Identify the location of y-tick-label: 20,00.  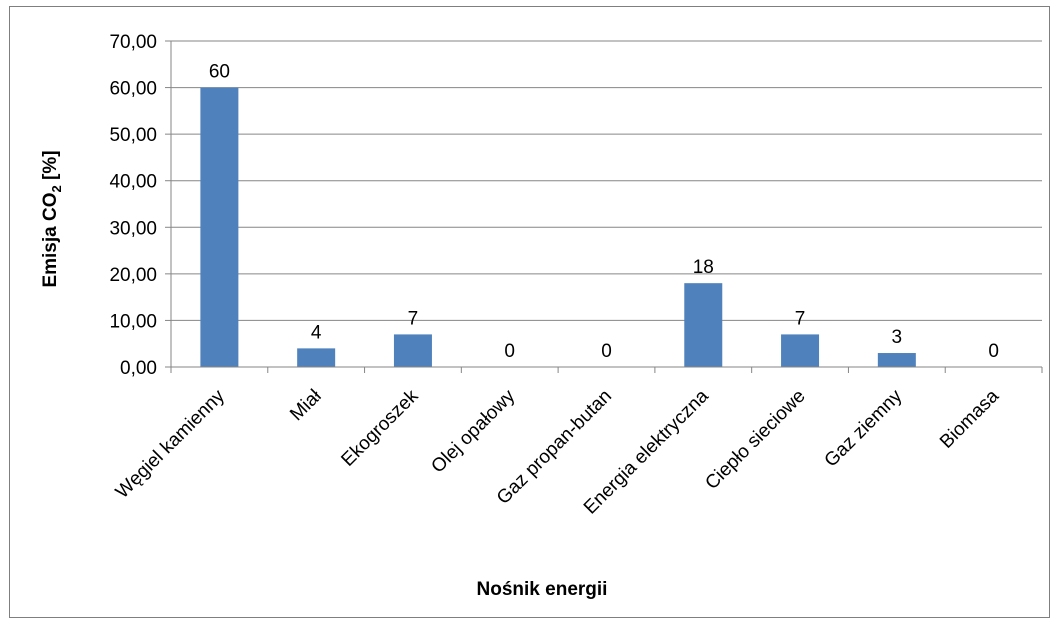
(133, 275).